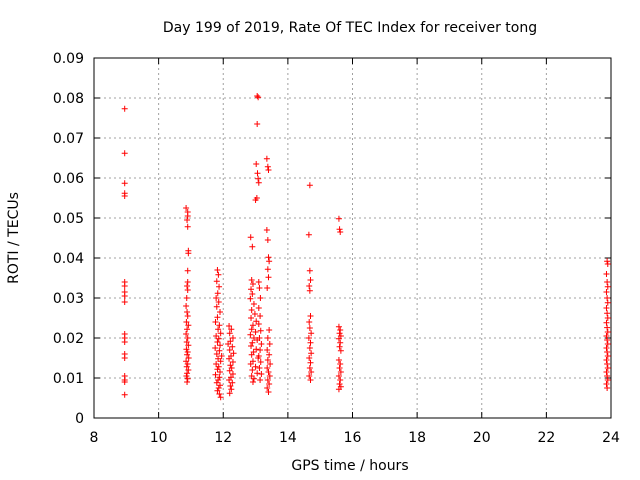 The width and height of the screenshot is (640, 480). What do you see at coordinates (546, 438) in the screenshot?
I see `x-tick-label: 22` at bounding box center [546, 438].